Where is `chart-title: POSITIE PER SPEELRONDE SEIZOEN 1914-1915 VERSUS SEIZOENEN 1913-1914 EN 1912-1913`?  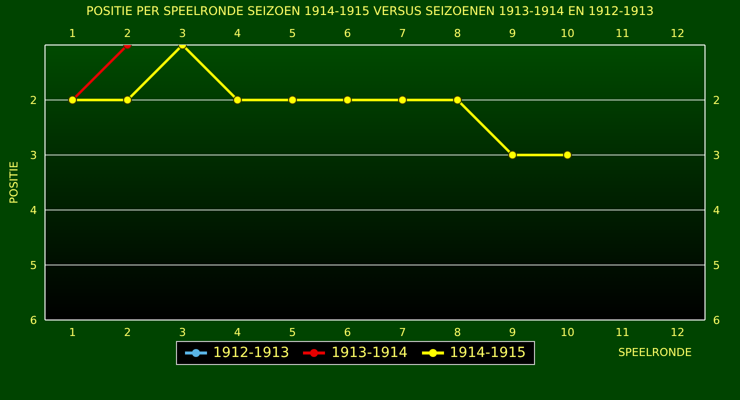
chart-title: POSITIE PER SPEELRONDE SEIZOEN 1914-1915 VERSUS SEIZOENEN 1913-1914 EN 1912-1913 is located at coordinates (370, 11).